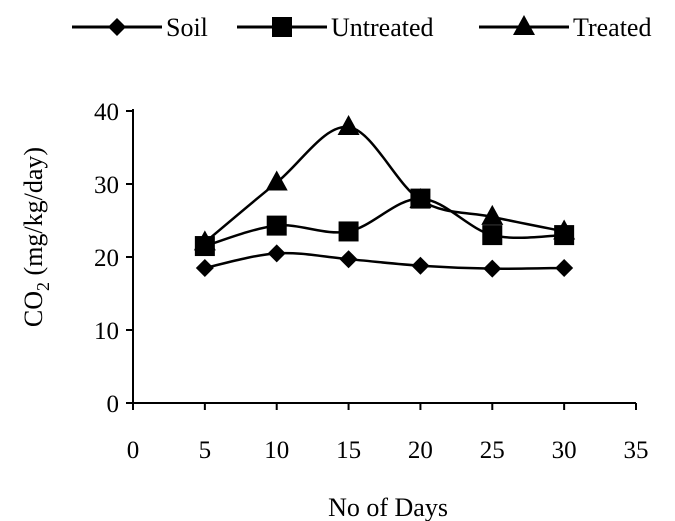 This screenshot has height=521, width=675. I want to click on series-line-treated, so click(384, 184).